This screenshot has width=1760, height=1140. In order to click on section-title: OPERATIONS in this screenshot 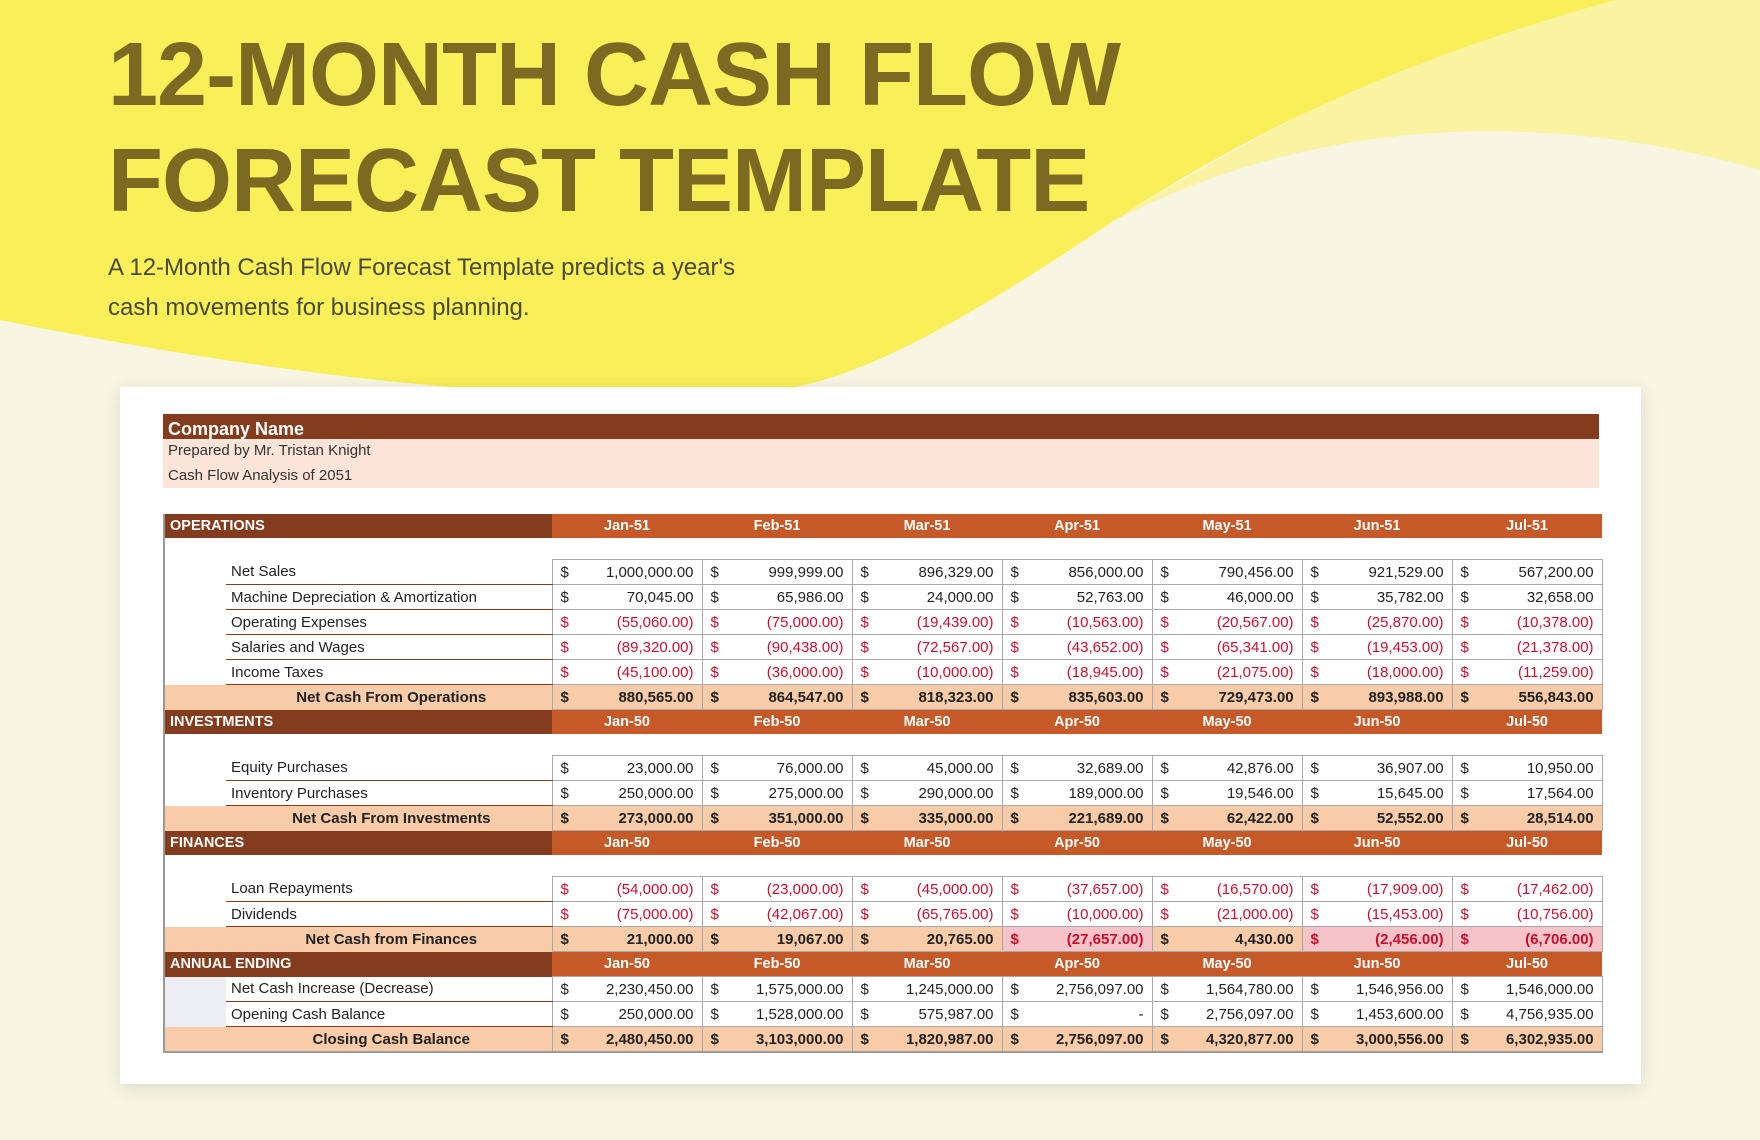, I will do `click(358, 526)`.